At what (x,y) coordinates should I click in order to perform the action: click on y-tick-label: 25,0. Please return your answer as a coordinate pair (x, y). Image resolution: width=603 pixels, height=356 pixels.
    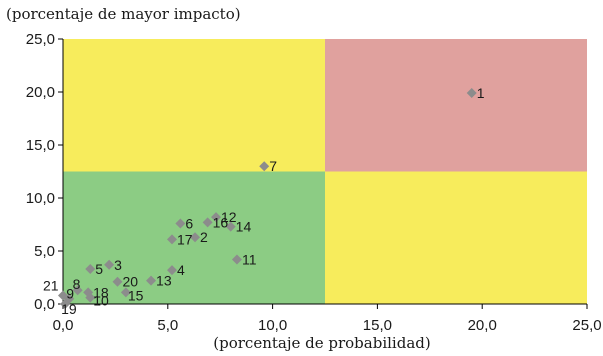
    Looking at the image, I should click on (40, 39).